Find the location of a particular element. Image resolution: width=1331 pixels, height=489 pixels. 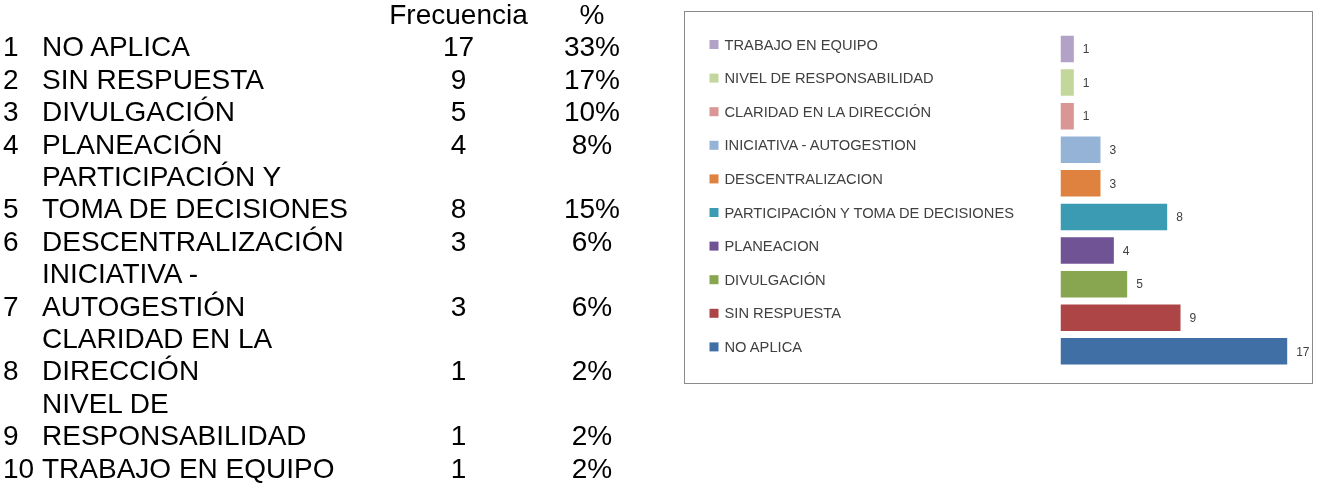

text: 17 is located at coordinates (458, 47).